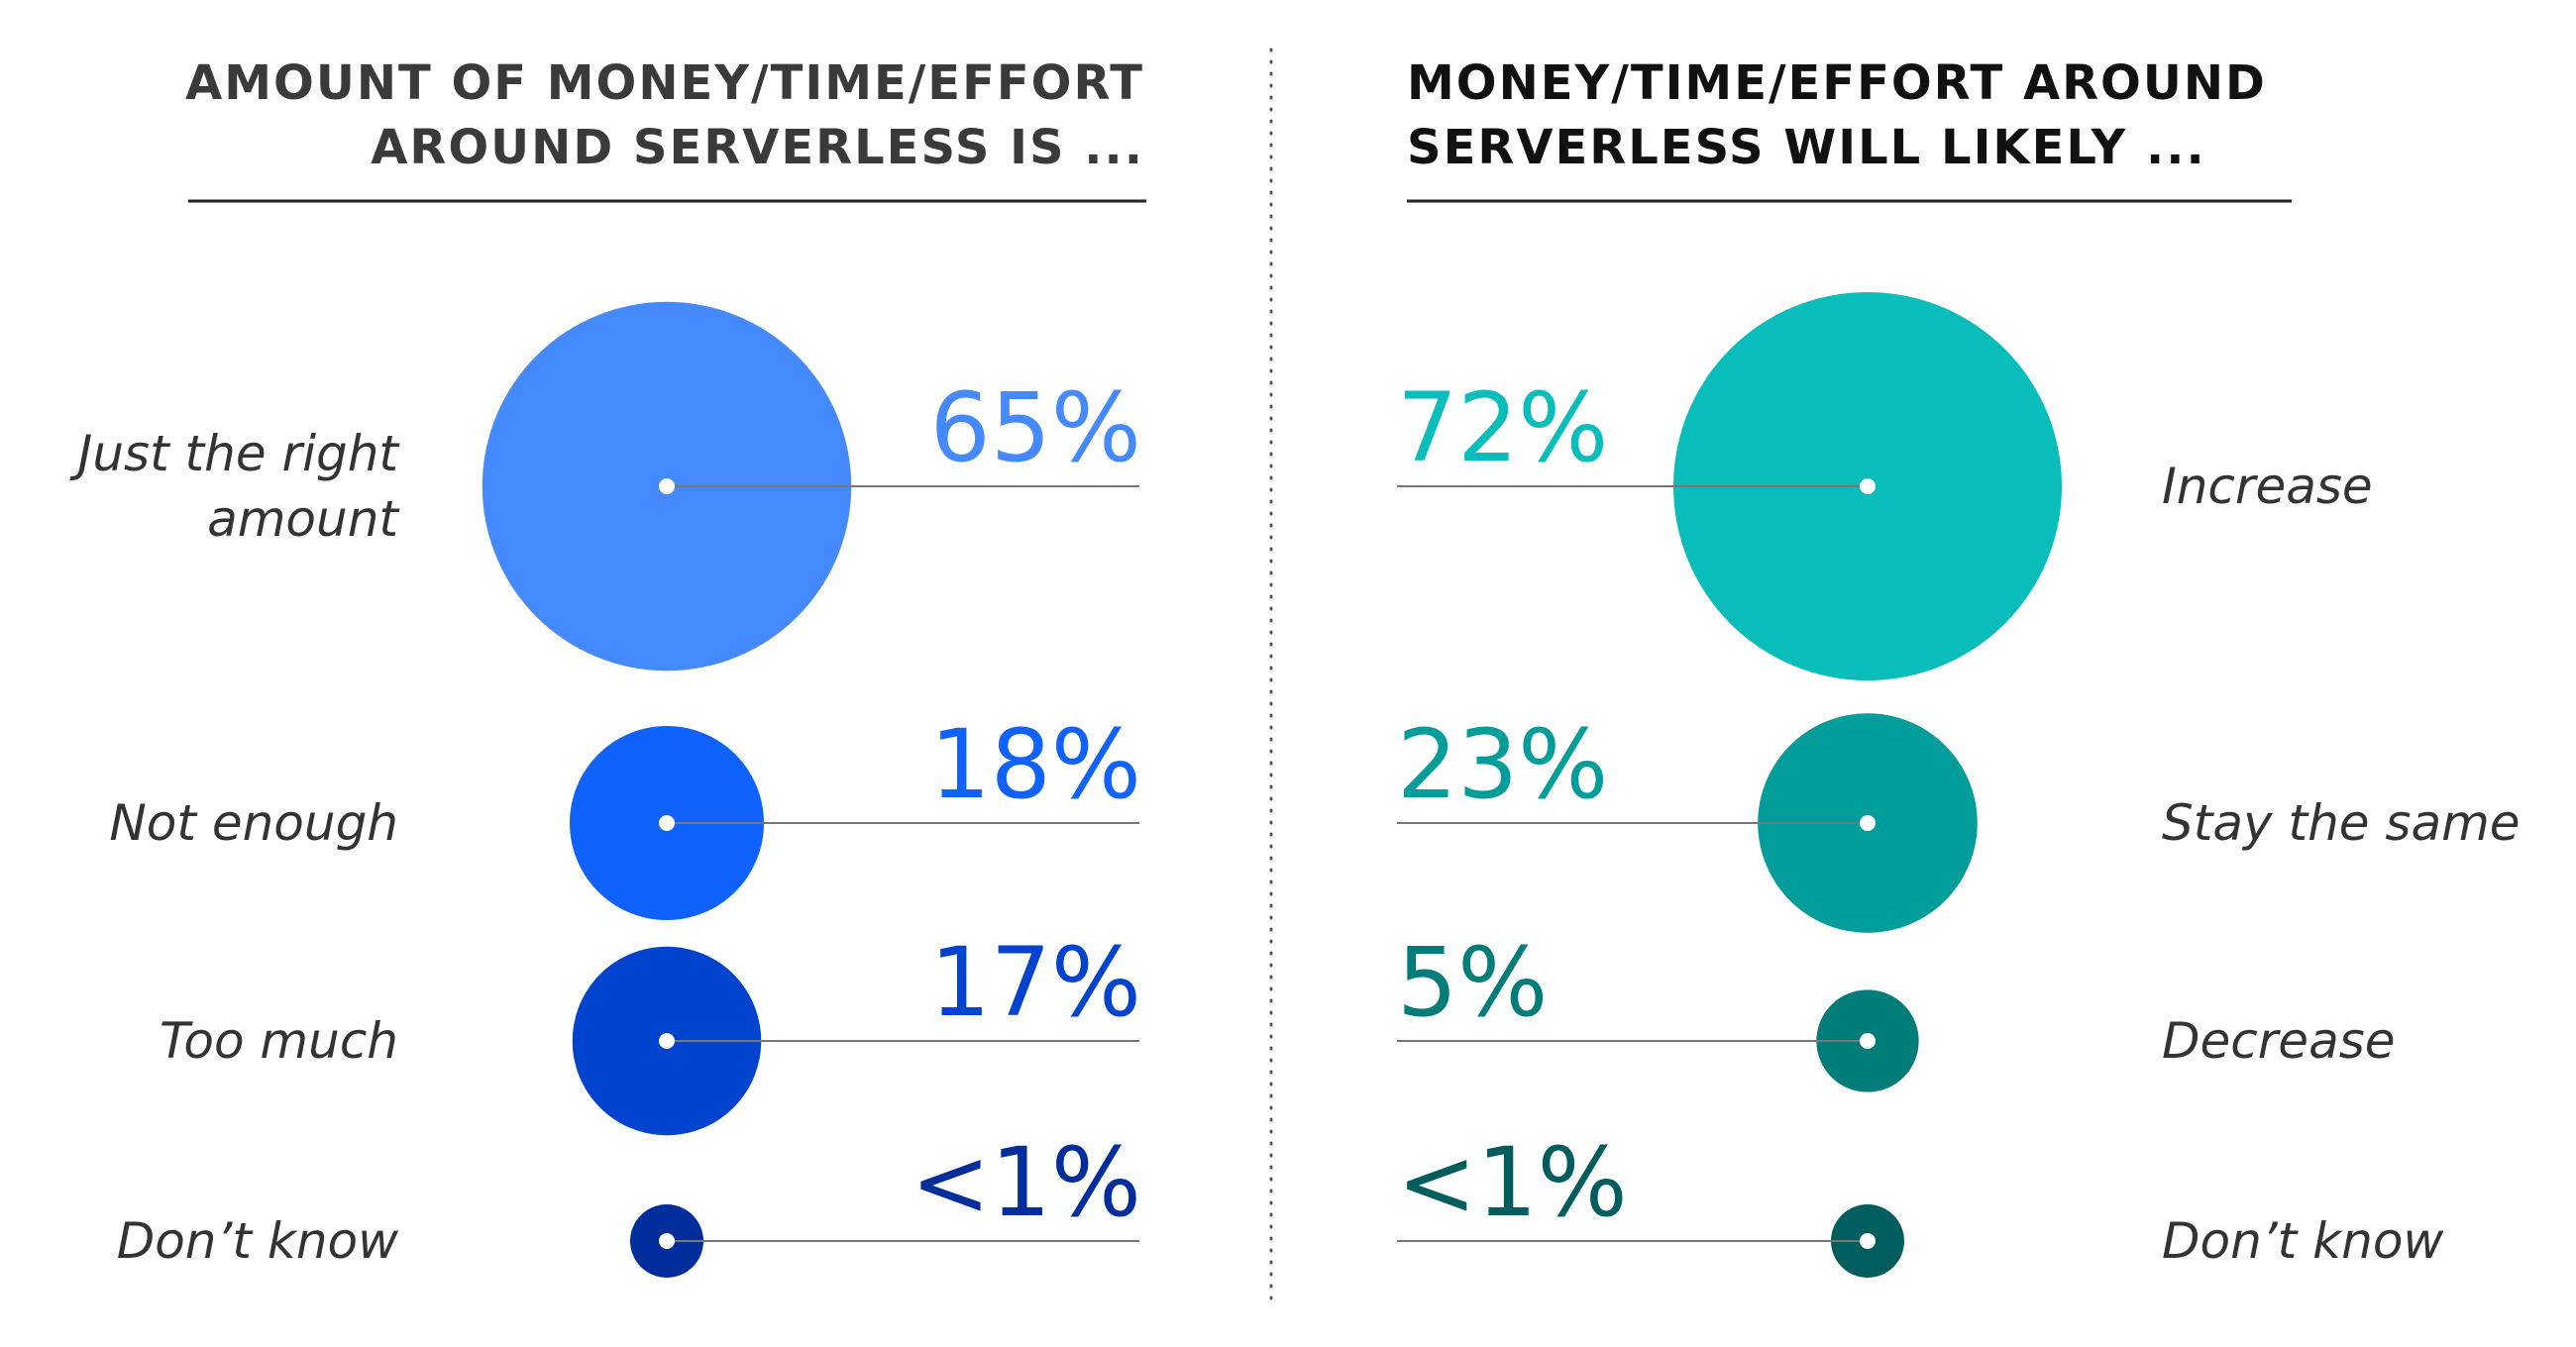  What do you see at coordinates (1959, 821) in the screenshot?
I see `bubble-row: 23% Stay the same` at bounding box center [1959, 821].